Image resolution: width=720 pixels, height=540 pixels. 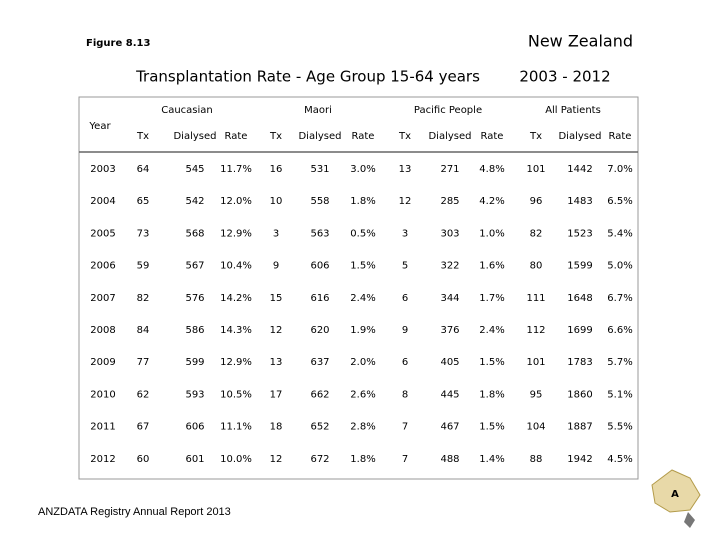 What do you see at coordinates (405, 394) in the screenshot?
I see `data-cell: 8` at bounding box center [405, 394].